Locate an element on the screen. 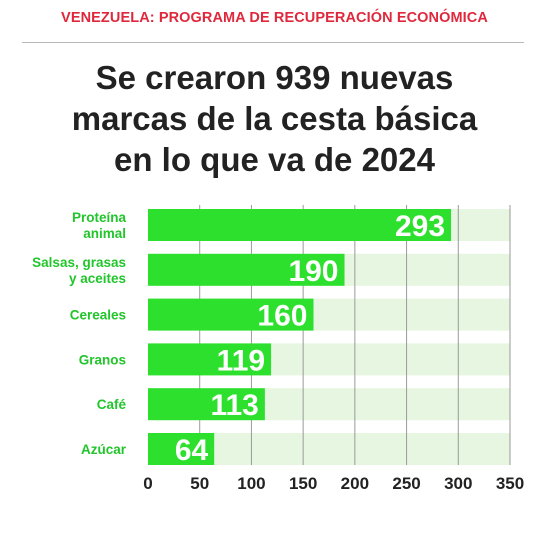 The width and height of the screenshot is (549, 548). bar-value-label: 293 is located at coordinates (420, 226).